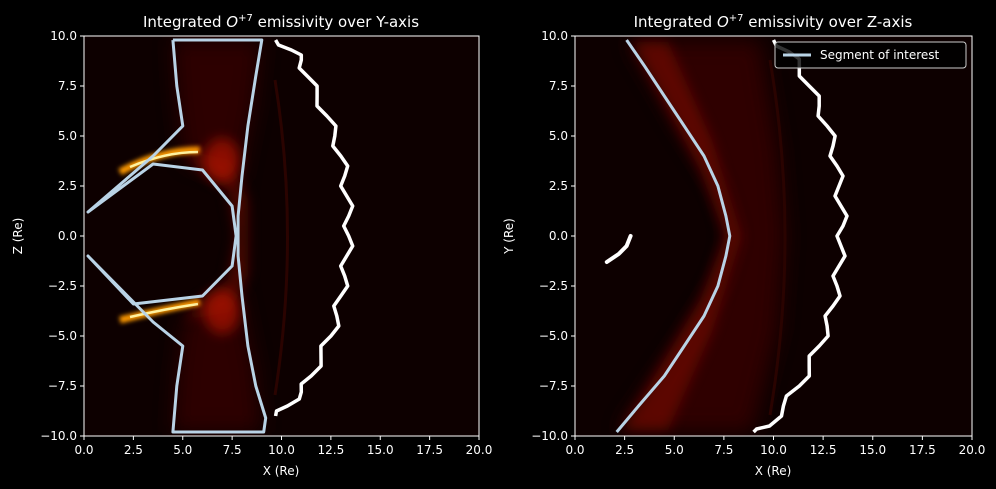 This screenshot has width=996, height=489. What do you see at coordinates (880, 55) in the screenshot?
I see `legend-label: Segment of interest` at bounding box center [880, 55].